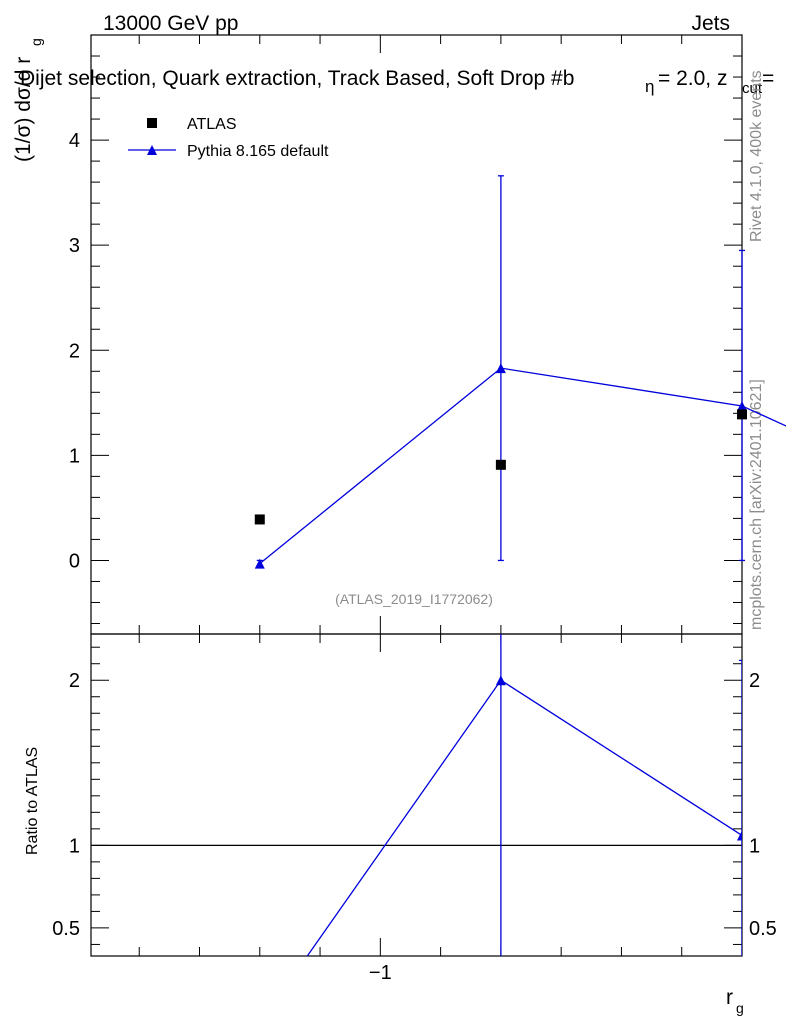  Describe the element at coordinates (756, 156) in the screenshot. I see `rivet-label: Rivet 4.1.0, 400k events` at that location.